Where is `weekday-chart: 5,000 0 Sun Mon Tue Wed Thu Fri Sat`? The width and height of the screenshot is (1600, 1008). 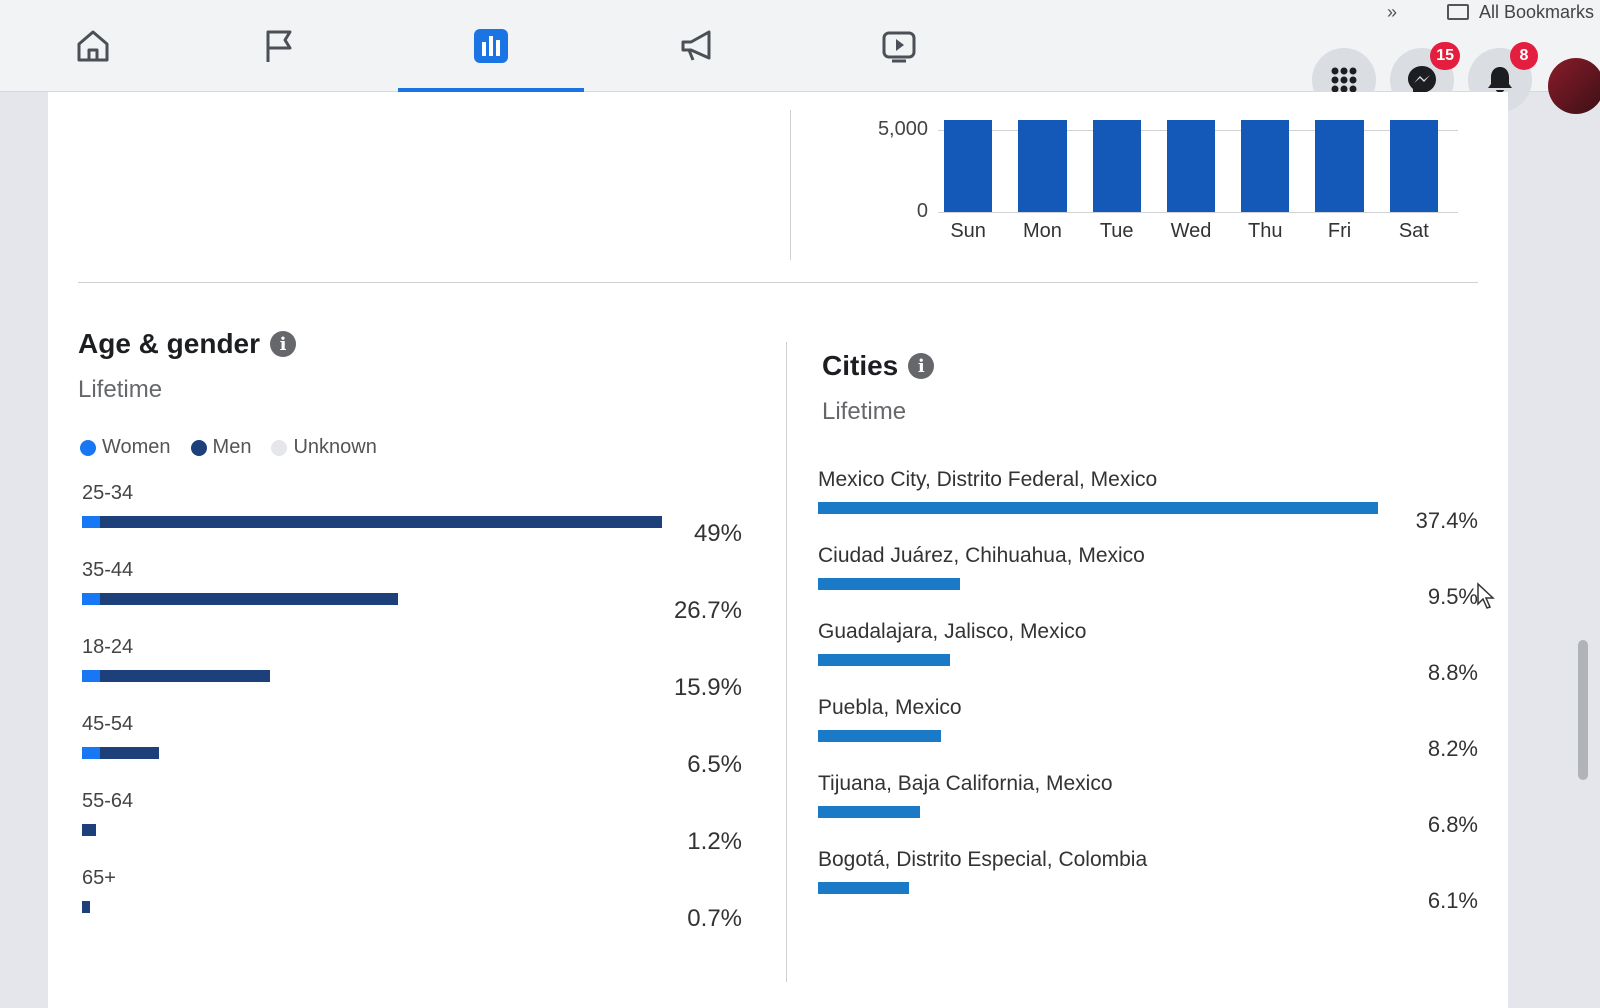 weekday-chart: 5,000 0 Sun Mon Tue Wed Thu Fri Sat is located at coordinates (1158, 187).